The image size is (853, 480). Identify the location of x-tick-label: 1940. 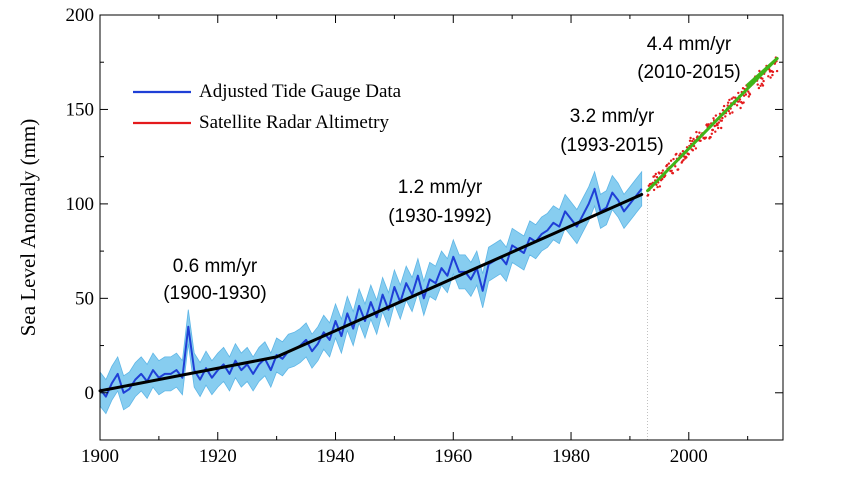
(336, 456).